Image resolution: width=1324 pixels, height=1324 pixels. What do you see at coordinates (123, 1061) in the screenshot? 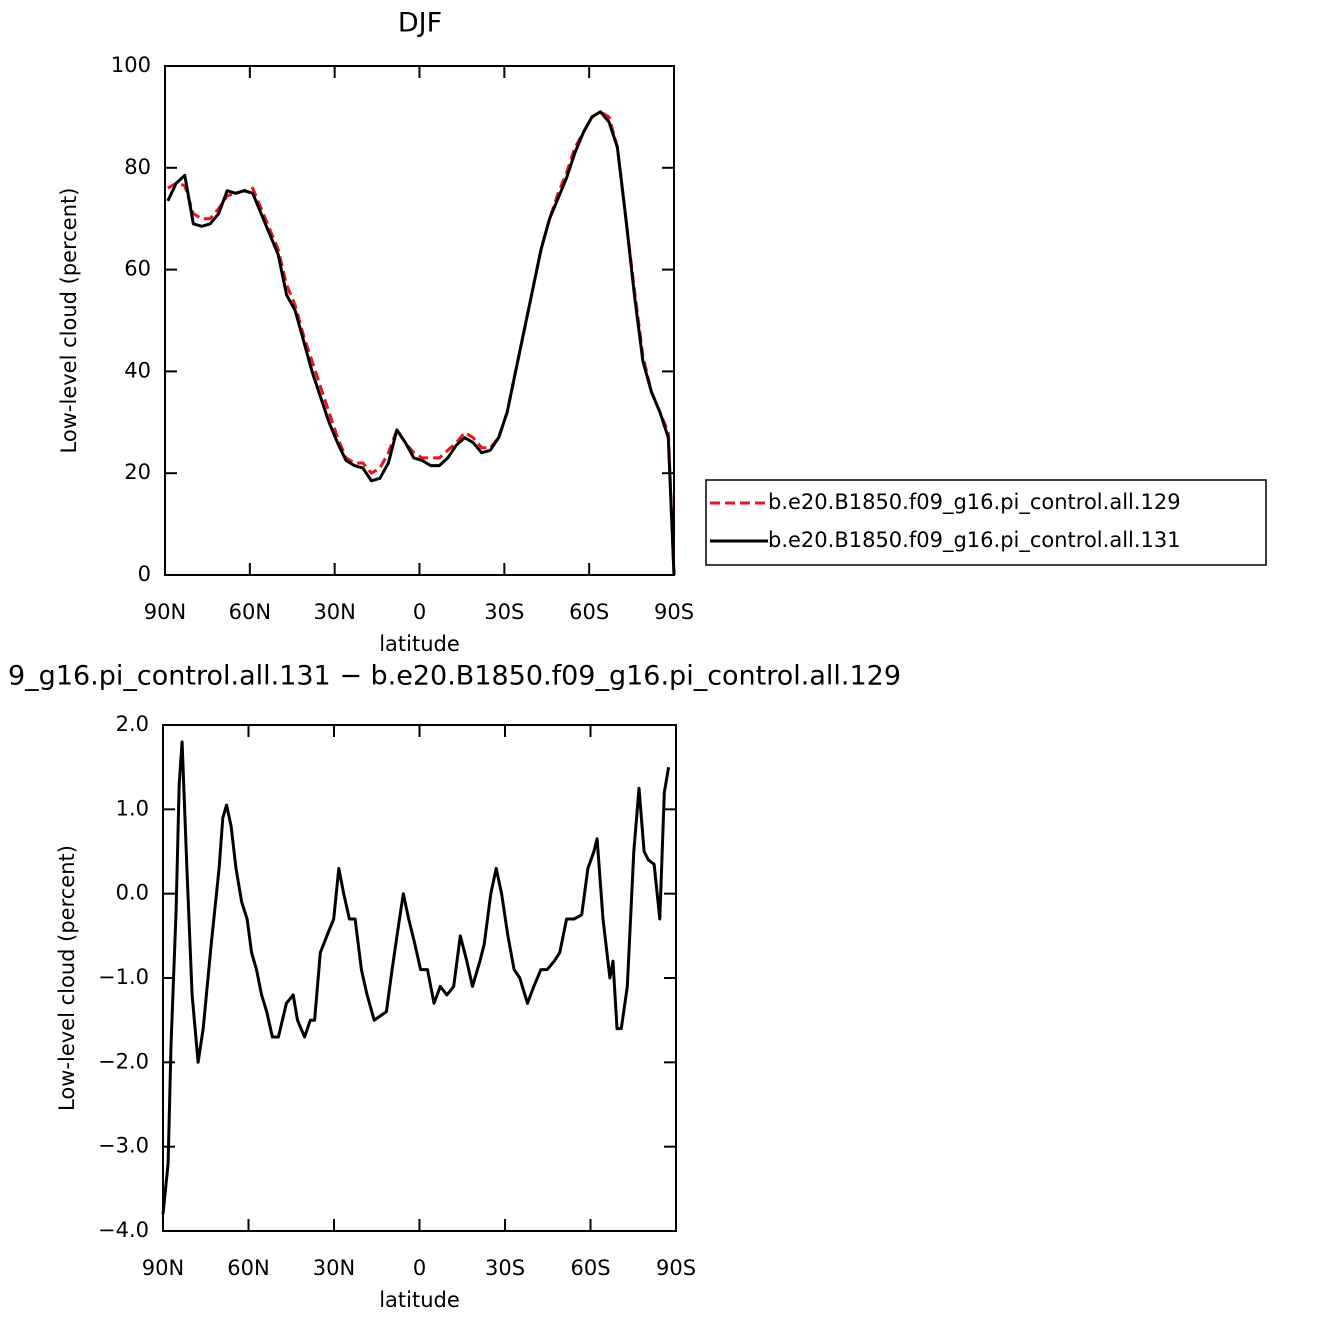
I see `y-tick-label: −2.0` at bounding box center [123, 1061].